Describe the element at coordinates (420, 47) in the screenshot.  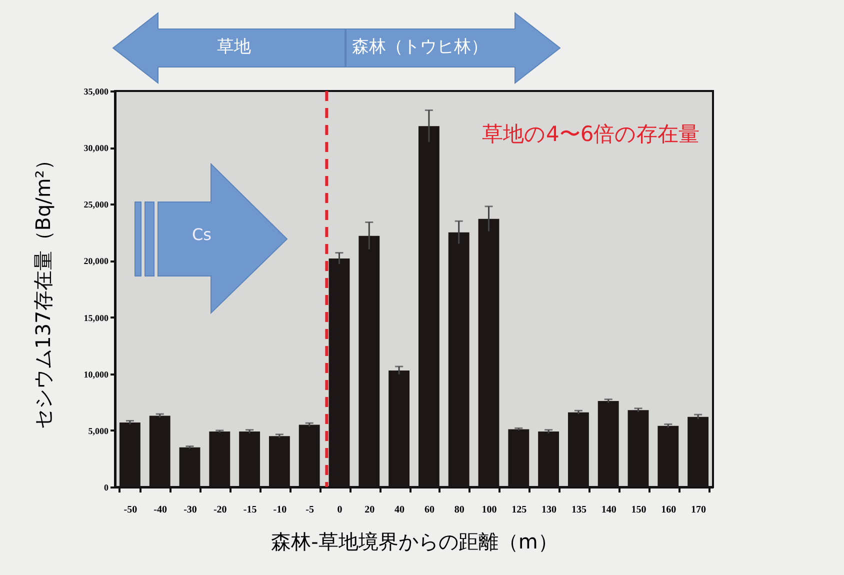
I see `text: 森林（トウヒ林）` at that location.